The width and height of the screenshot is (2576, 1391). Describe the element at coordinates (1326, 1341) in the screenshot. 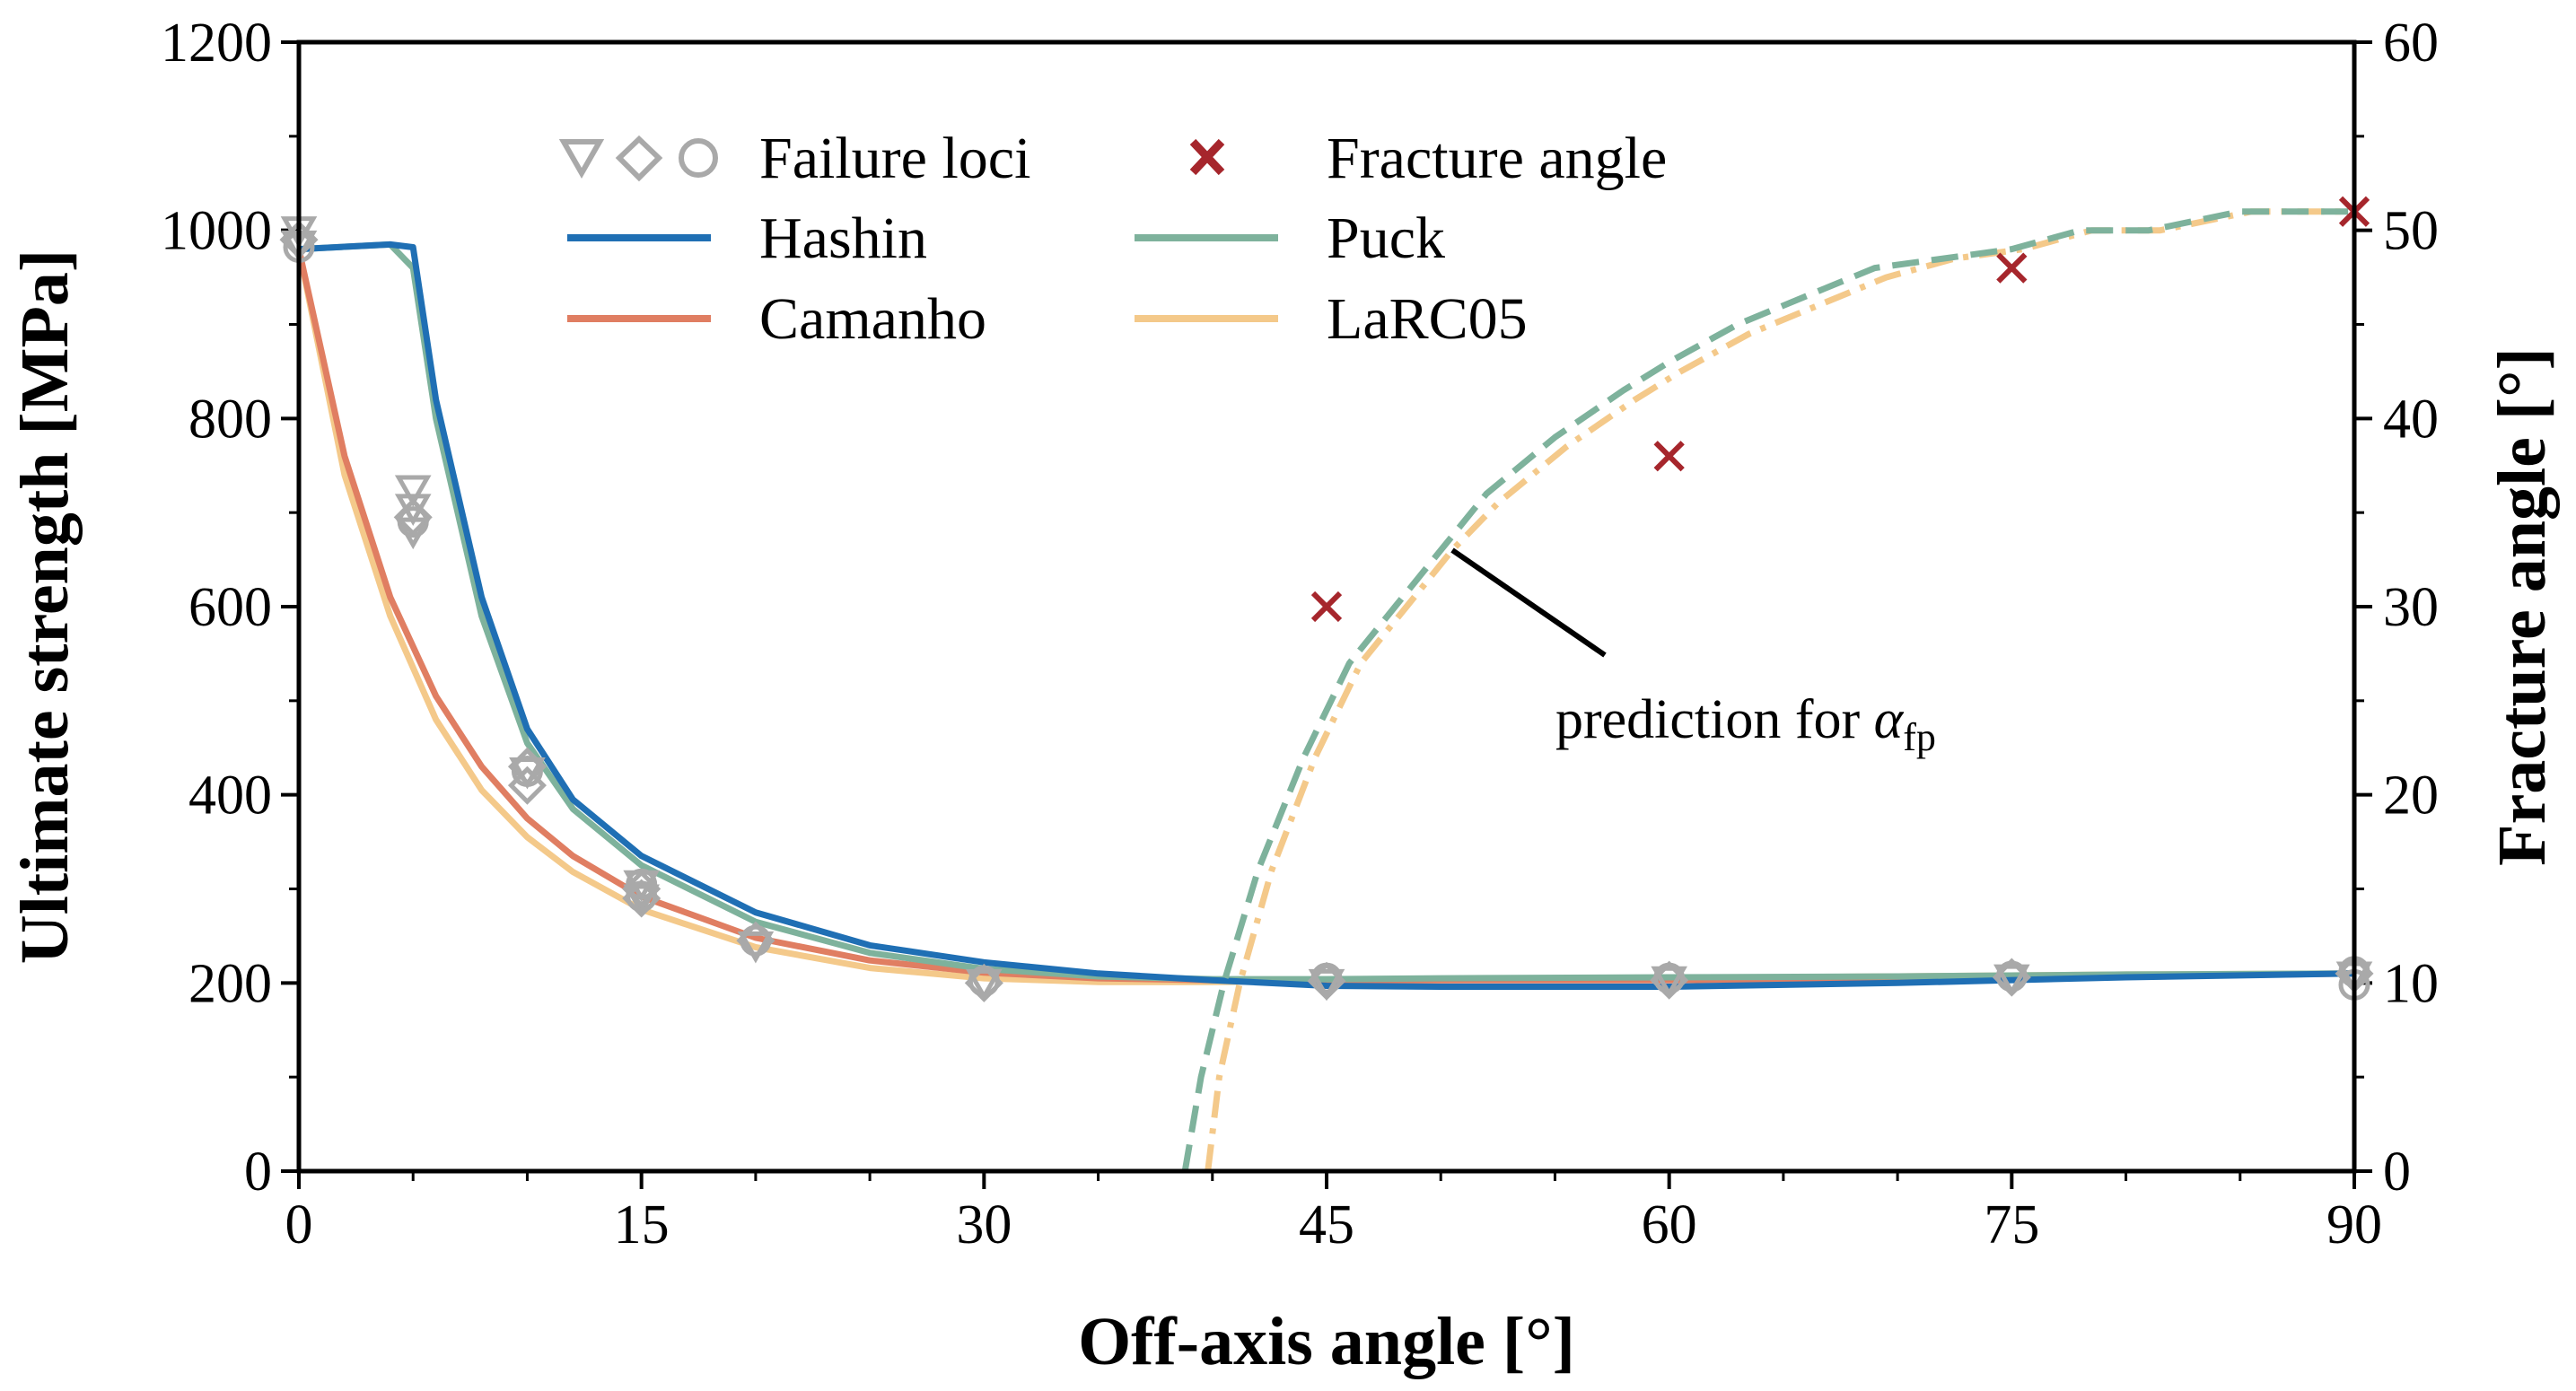

I see `x-axis-title: Off-axis angle [°]` at that location.